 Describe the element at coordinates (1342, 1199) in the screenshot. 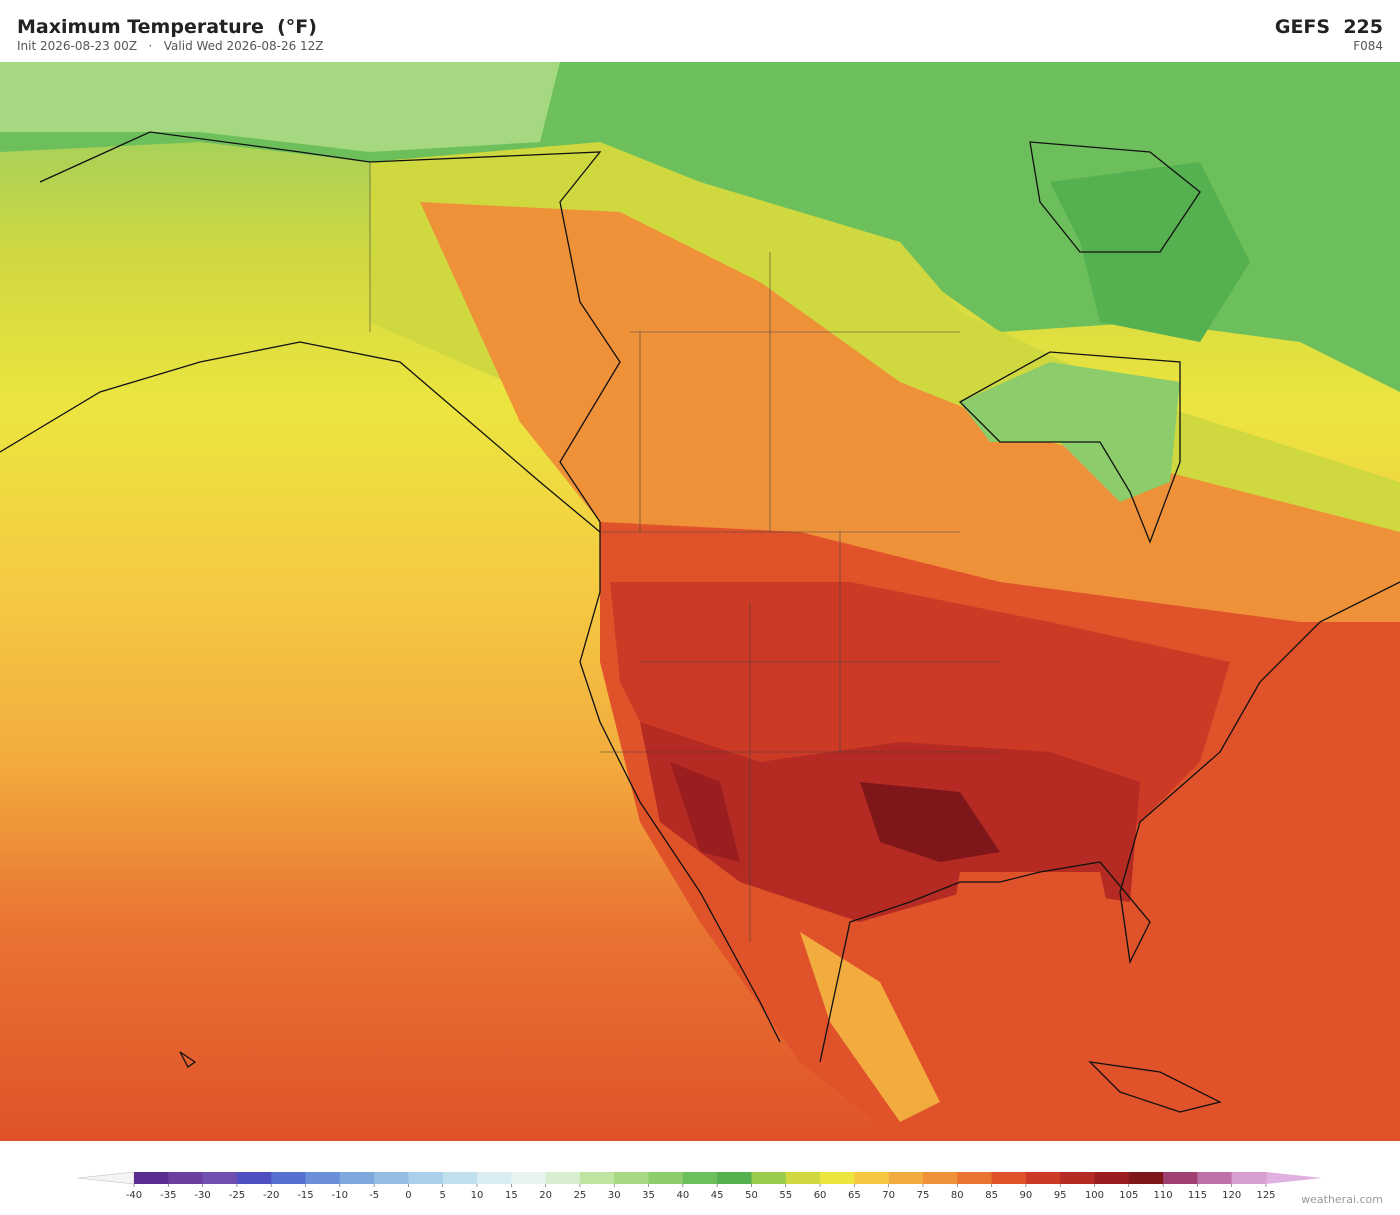

I see `credit: weatherai.com` at that location.